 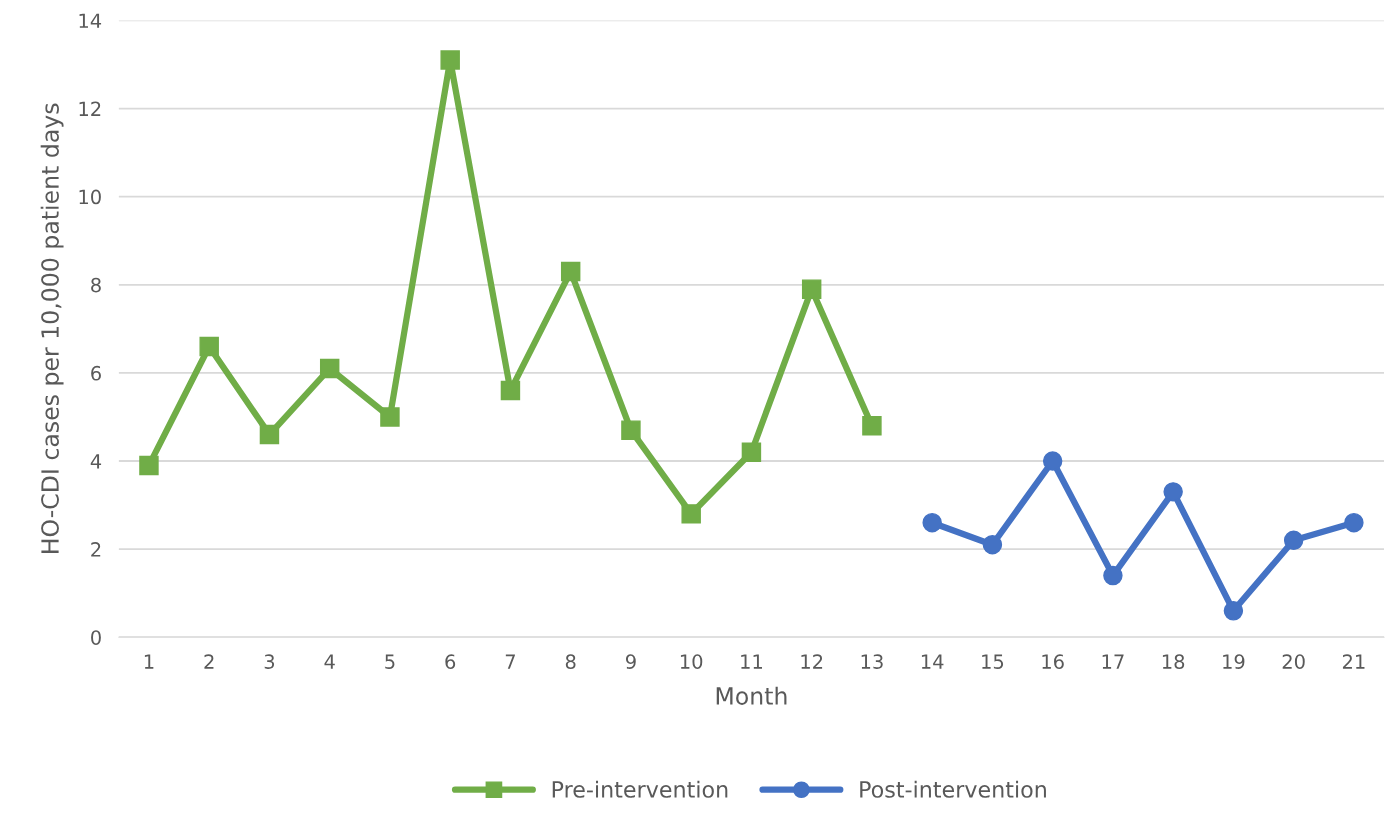 I want to click on x-tick-label: 12, so click(x=812, y=661).